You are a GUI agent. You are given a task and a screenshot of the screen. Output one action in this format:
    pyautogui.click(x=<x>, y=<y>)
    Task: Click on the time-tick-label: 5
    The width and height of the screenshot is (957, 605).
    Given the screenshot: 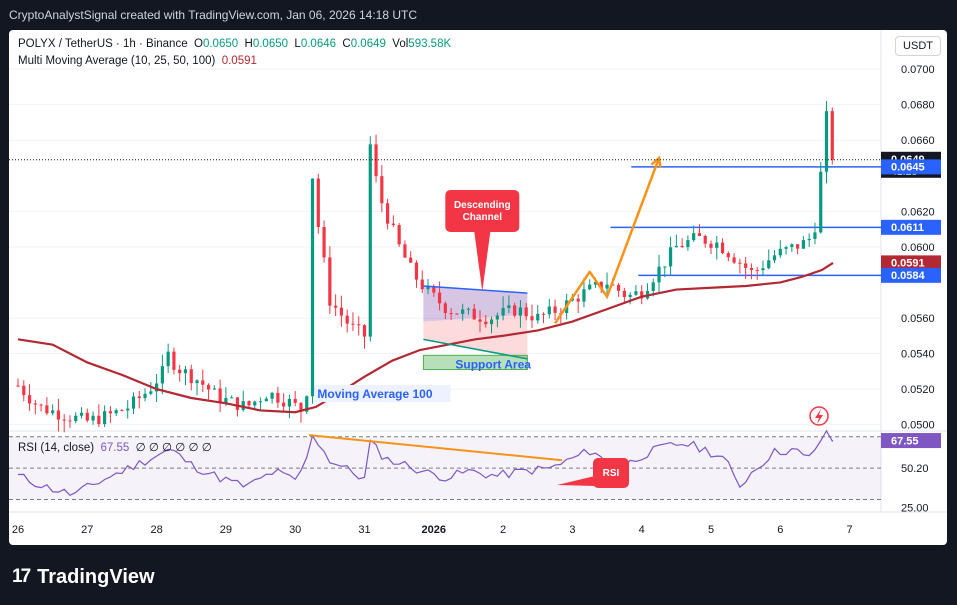 What is the action you would take?
    pyautogui.click(x=711, y=530)
    